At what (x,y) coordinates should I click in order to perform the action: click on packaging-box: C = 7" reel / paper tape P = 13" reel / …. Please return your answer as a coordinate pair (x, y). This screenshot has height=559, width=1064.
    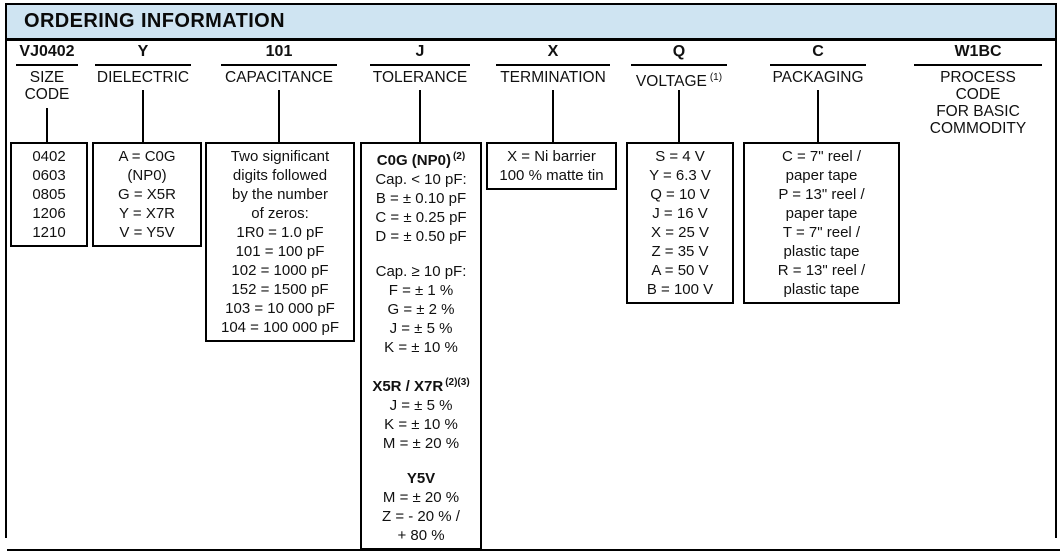
    Looking at the image, I should click on (821, 223).